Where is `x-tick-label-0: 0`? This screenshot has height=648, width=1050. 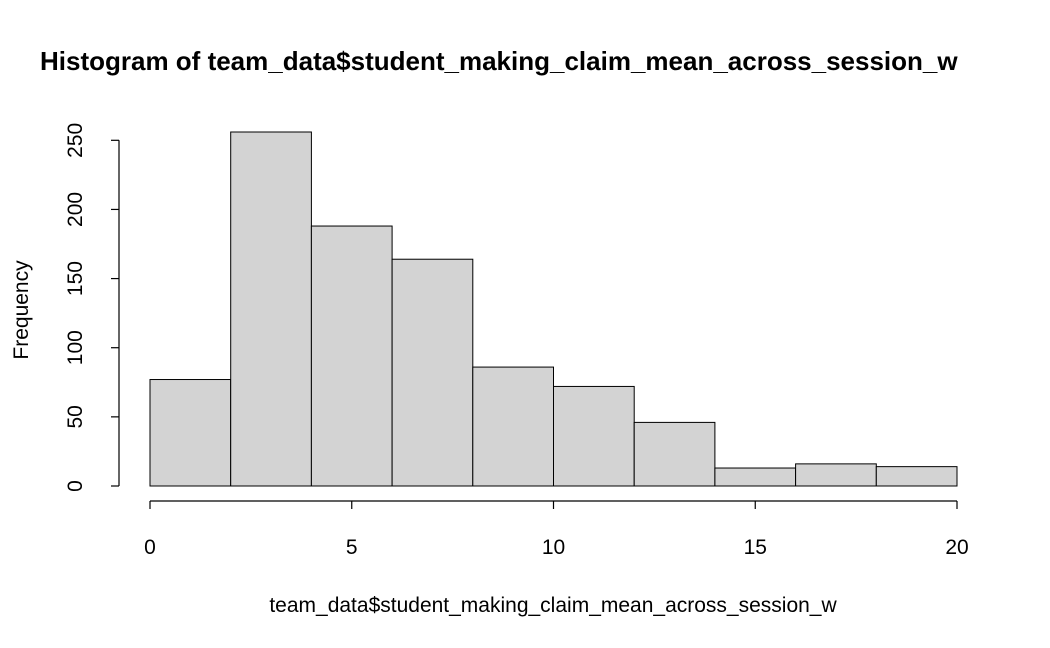 x-tick-label-0: 0 is located at coordinates (150, 547).